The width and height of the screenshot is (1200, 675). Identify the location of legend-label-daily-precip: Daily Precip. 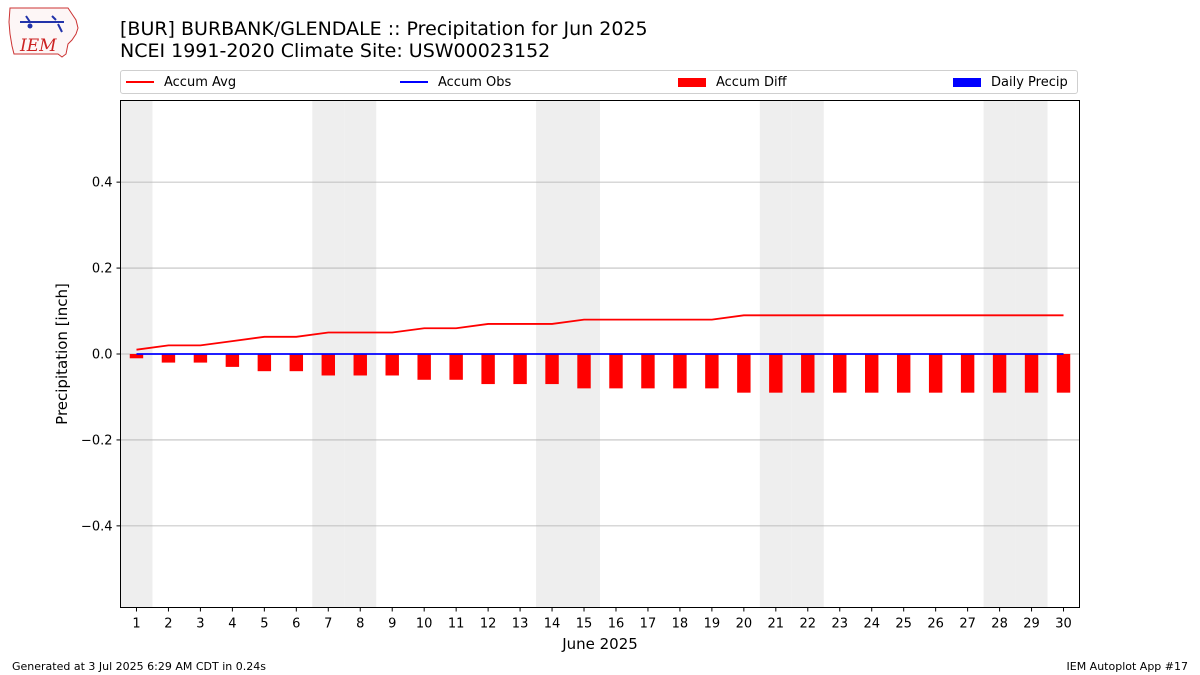
(1029, 82).